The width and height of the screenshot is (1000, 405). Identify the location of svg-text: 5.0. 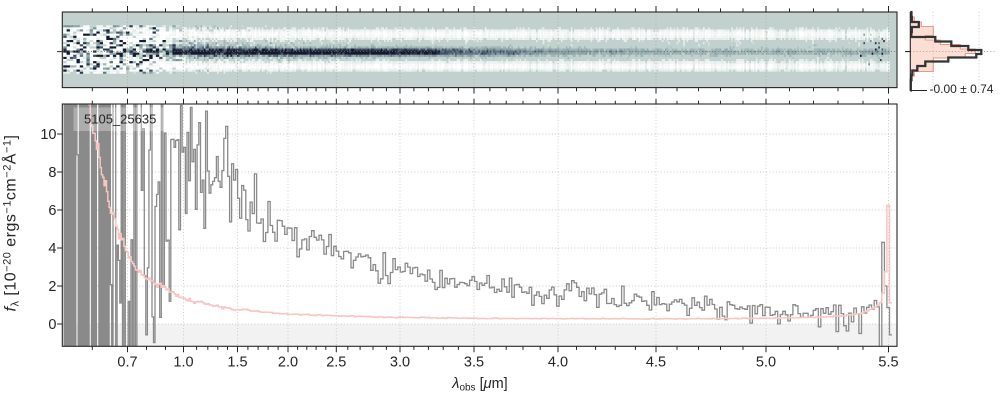
(766, 363).